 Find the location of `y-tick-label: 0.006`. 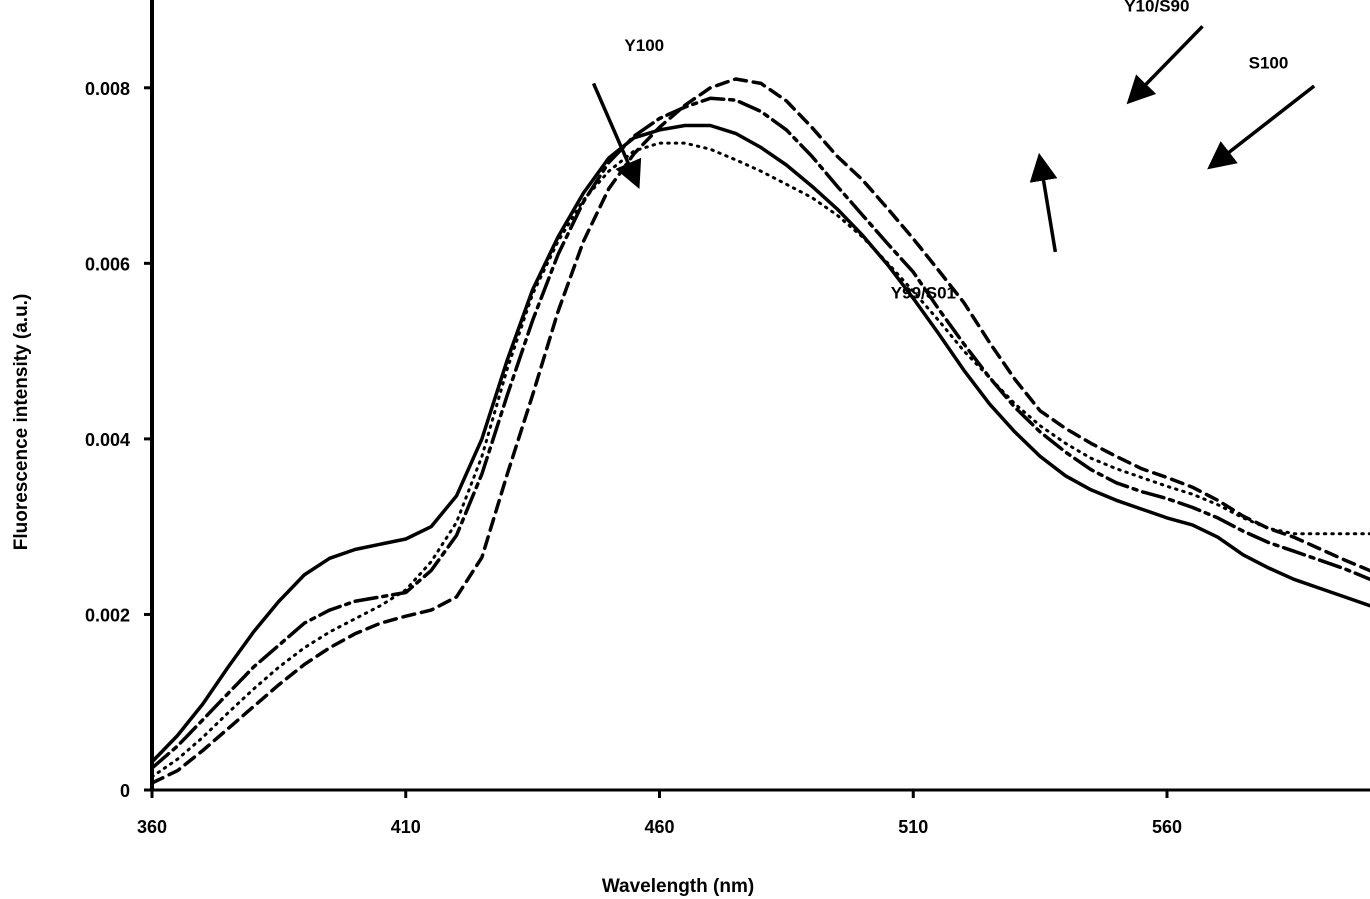

y-tick-label: 0.006 is located at coordinates (107, 264).